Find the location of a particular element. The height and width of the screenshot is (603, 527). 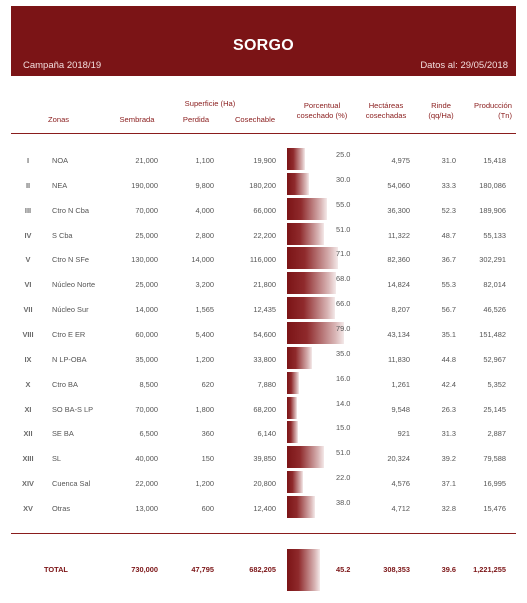

perdida-value: 360 is located at coordinates (207, 433).